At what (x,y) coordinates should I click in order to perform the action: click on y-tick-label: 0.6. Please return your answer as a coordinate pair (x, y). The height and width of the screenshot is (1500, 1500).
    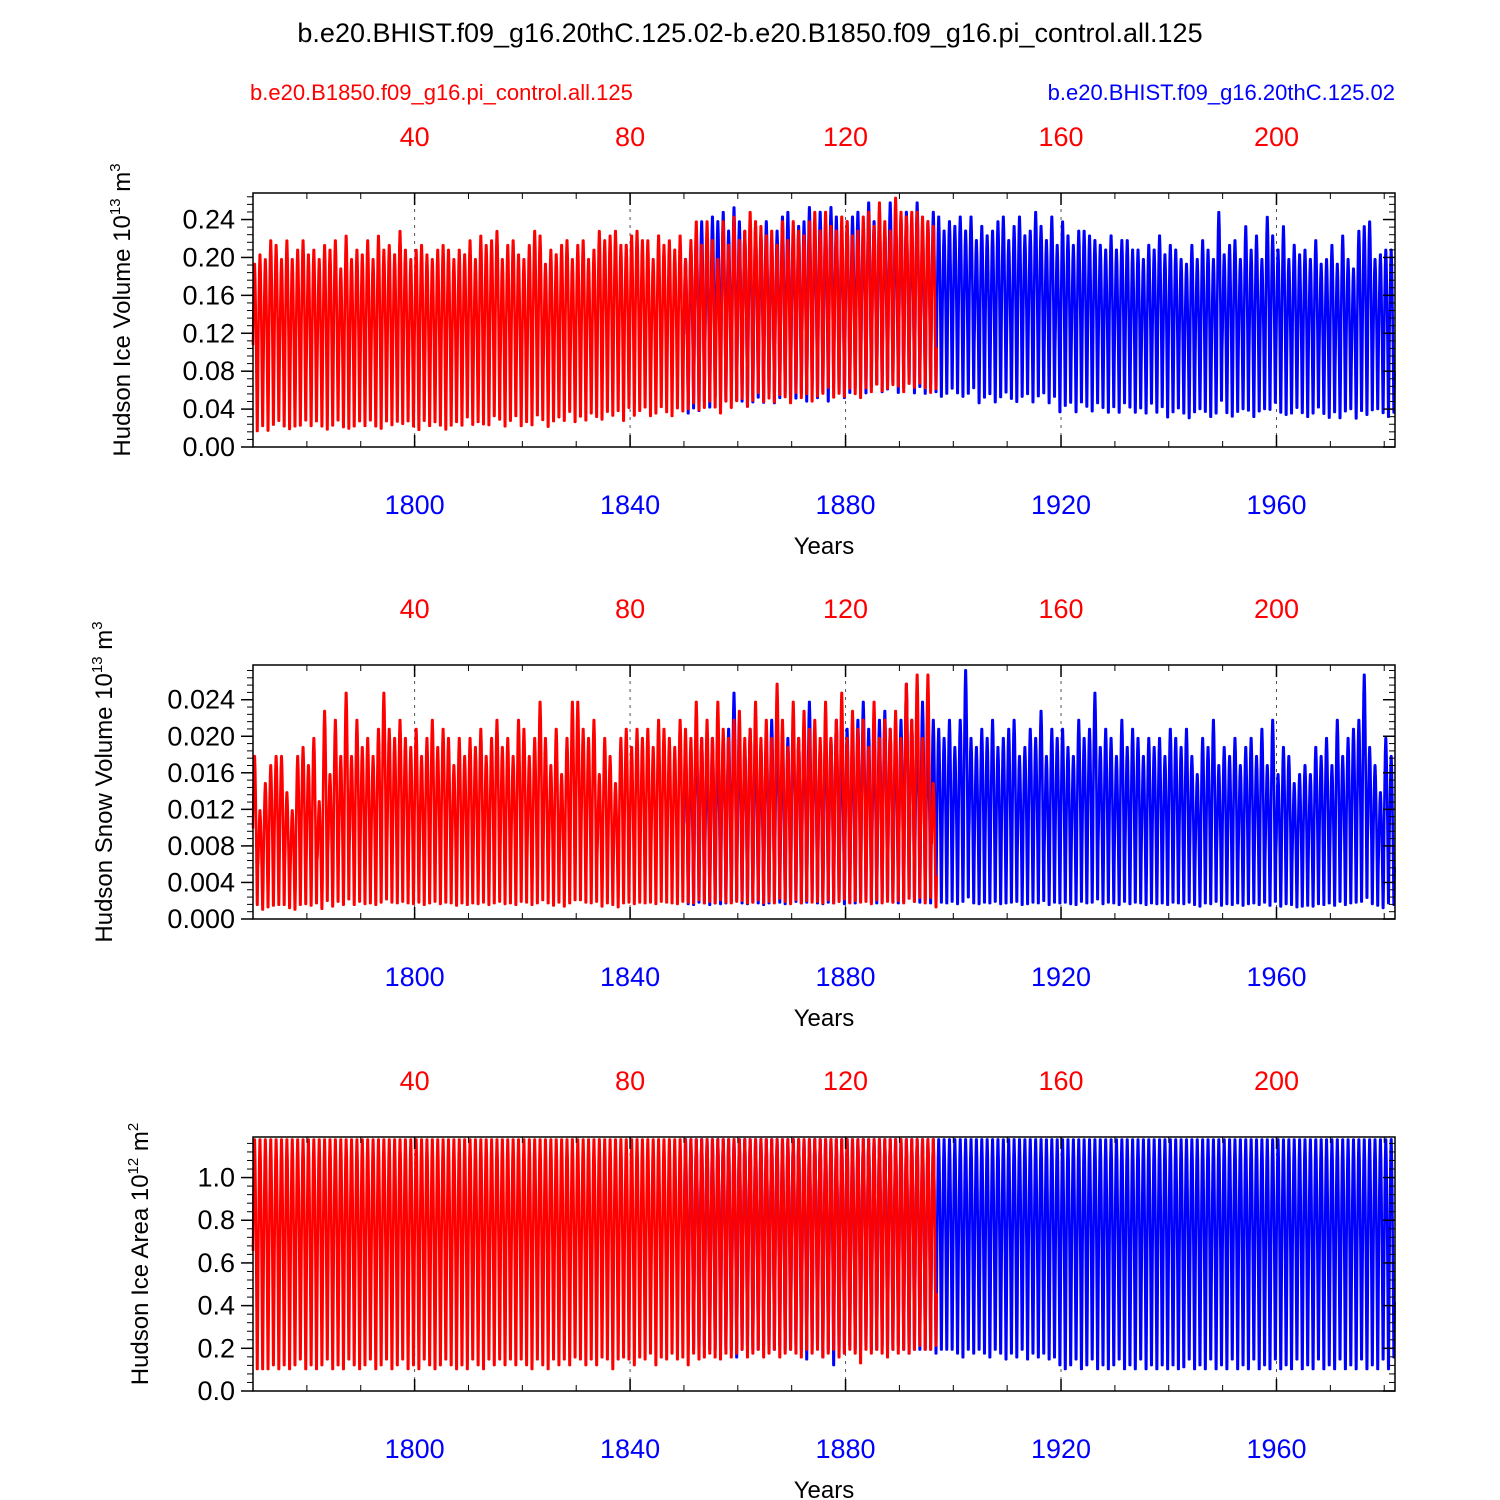
    Looking at the image, I should click on (216, 1263).